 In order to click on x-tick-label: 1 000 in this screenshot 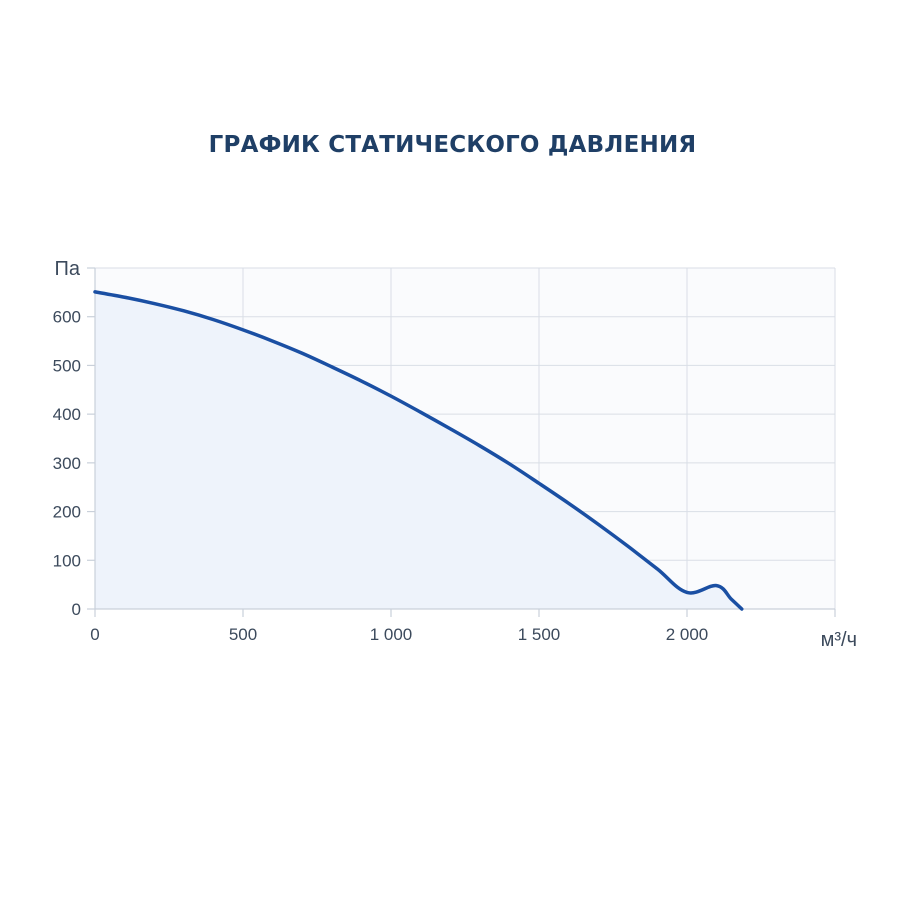, I will do `click(391, 634)`.